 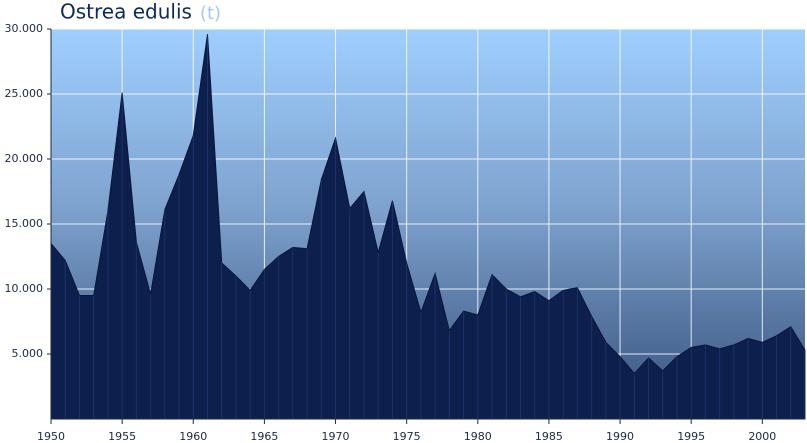 I want to click on x-tick-label: 1960, so click(x=193, y=436).